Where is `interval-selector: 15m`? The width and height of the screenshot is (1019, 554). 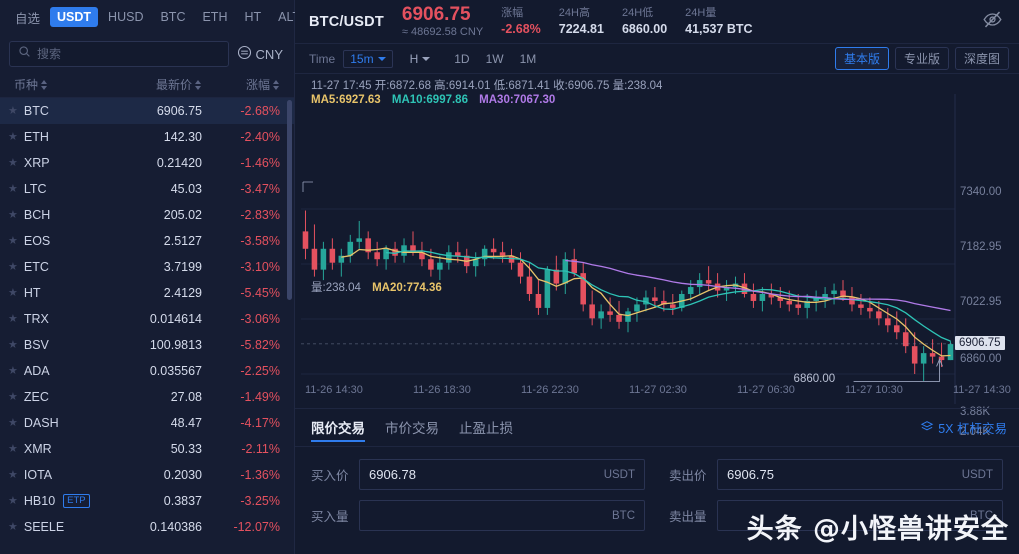
interval-selector: 15m is located at coordinates (368, 58).